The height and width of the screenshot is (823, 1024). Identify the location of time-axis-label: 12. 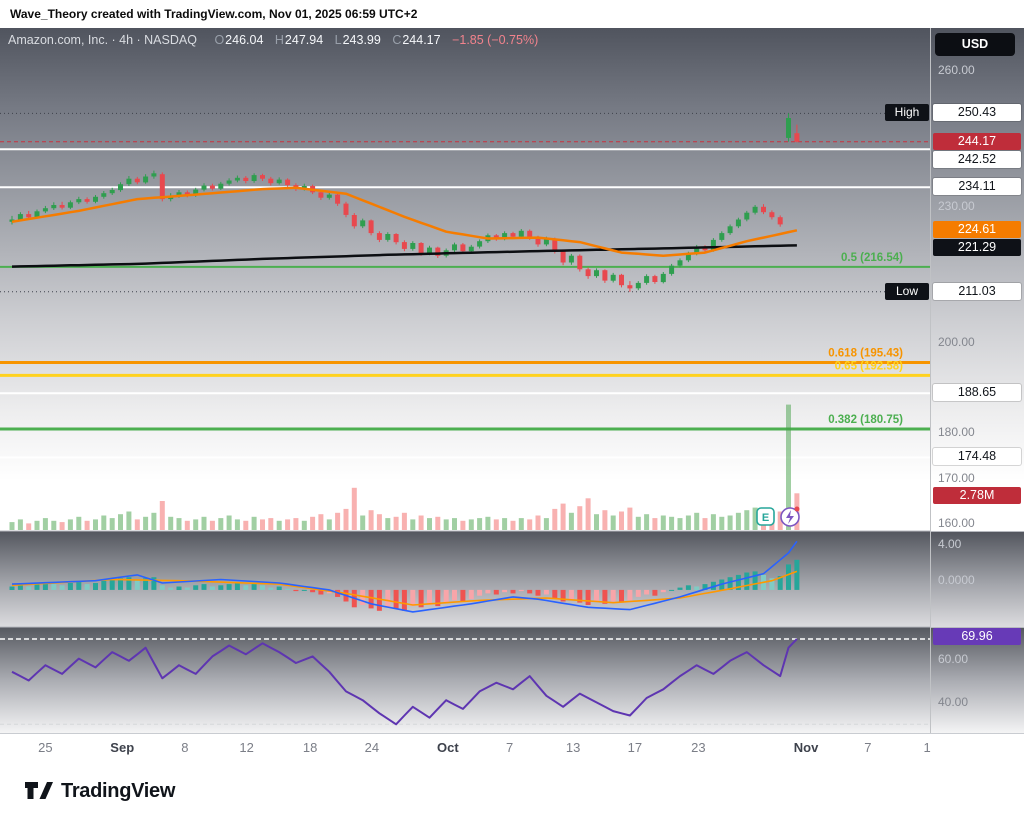
(246, 747).